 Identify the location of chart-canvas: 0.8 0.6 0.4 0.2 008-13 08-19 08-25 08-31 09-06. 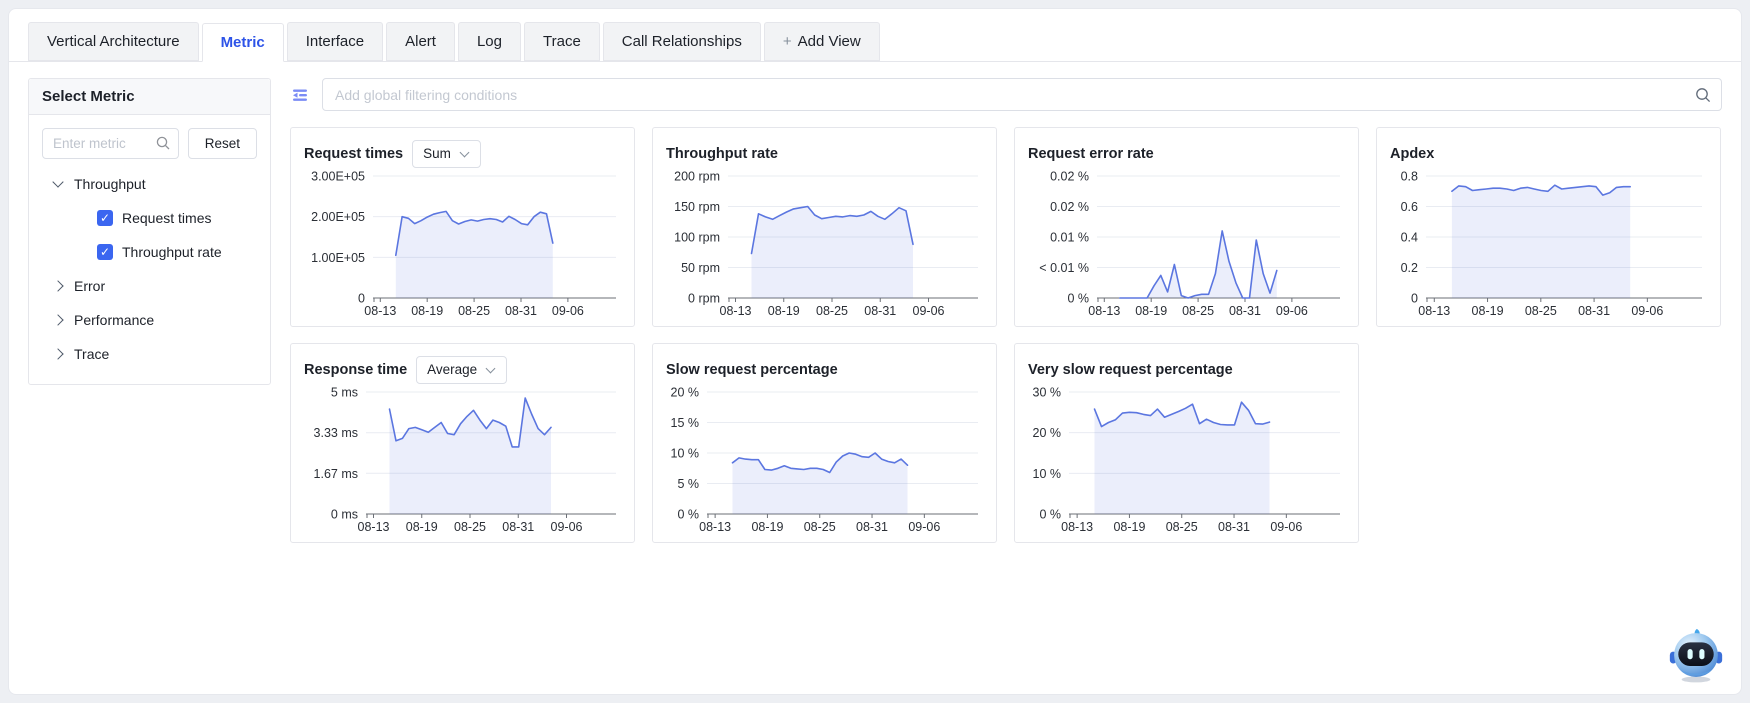
(1551, 244).